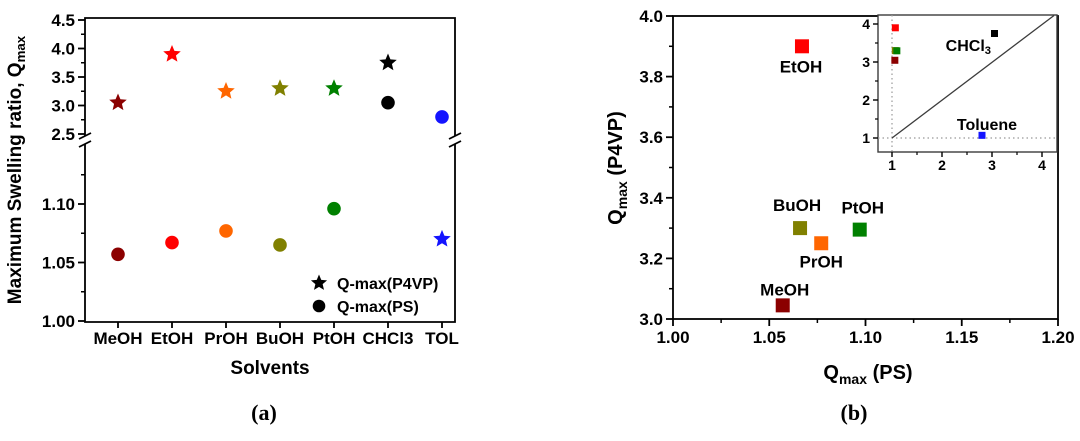 Image resolution: width=1080 pixels, height=441 pixels. I want to click on x-category-label: PtOH, so click(334, 338).